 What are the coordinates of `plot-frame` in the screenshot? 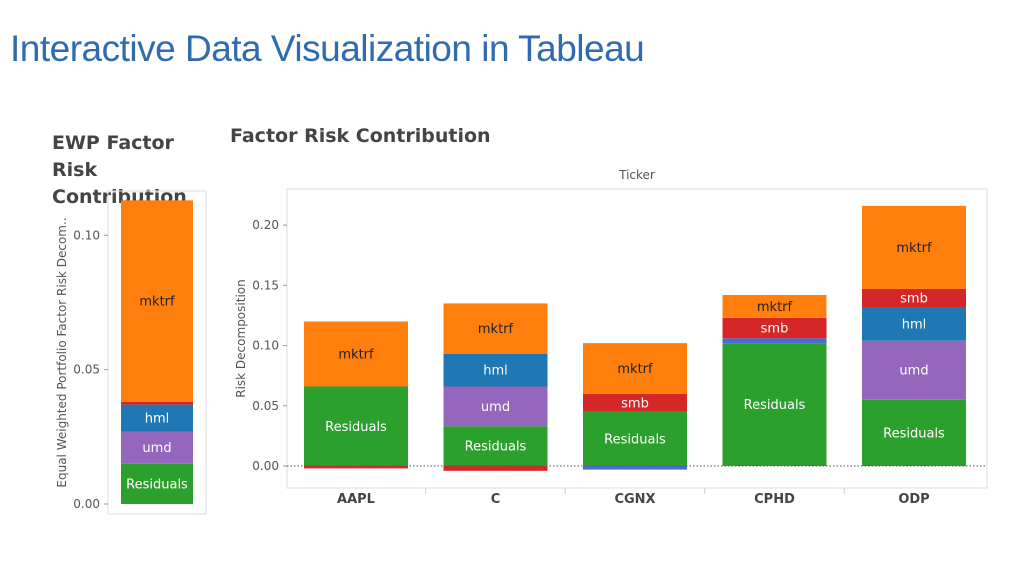 It's located at (157, 352).